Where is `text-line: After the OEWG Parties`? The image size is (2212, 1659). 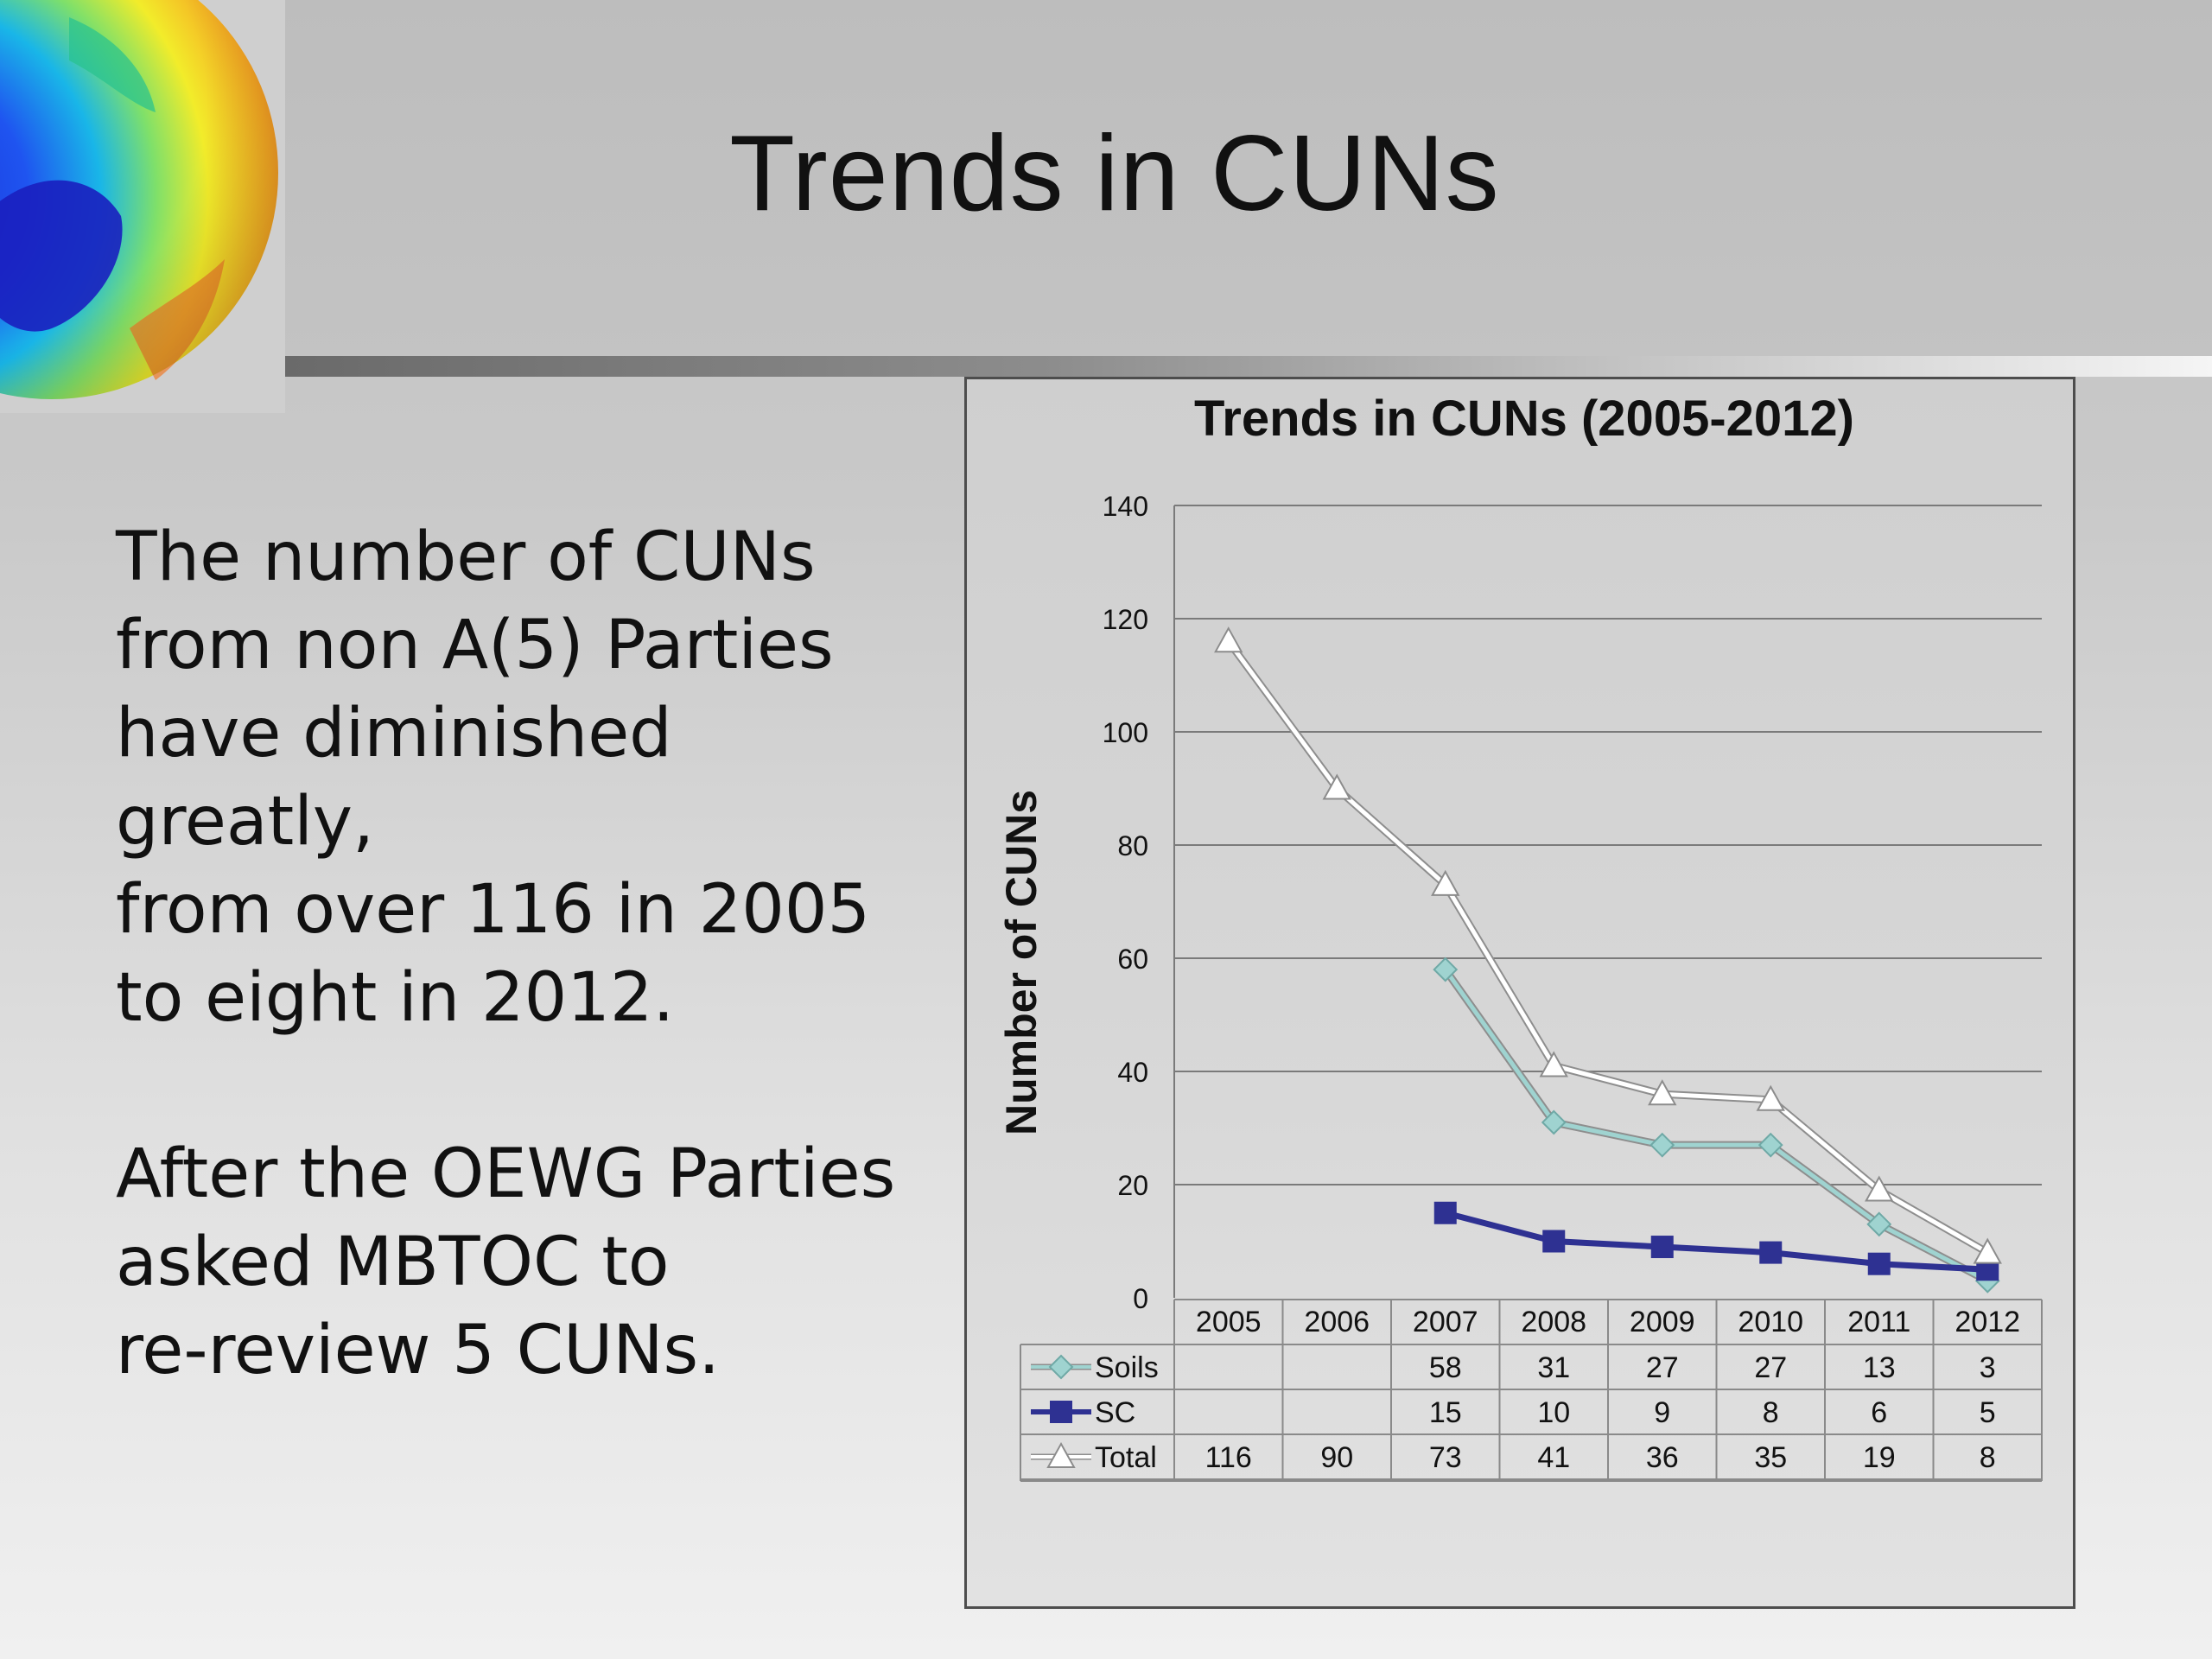
text-line: After the OEWG Parties is located at coordinates (506, 1174).